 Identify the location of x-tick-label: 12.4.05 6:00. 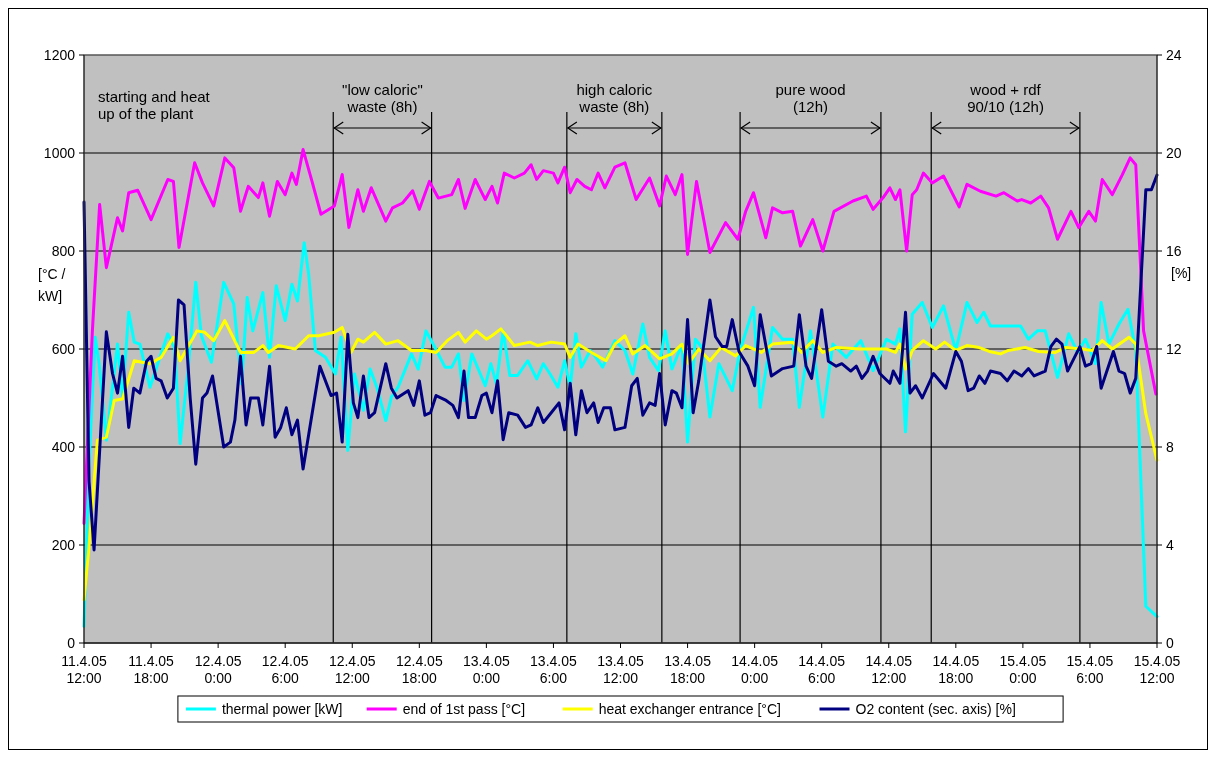
(285, 669).